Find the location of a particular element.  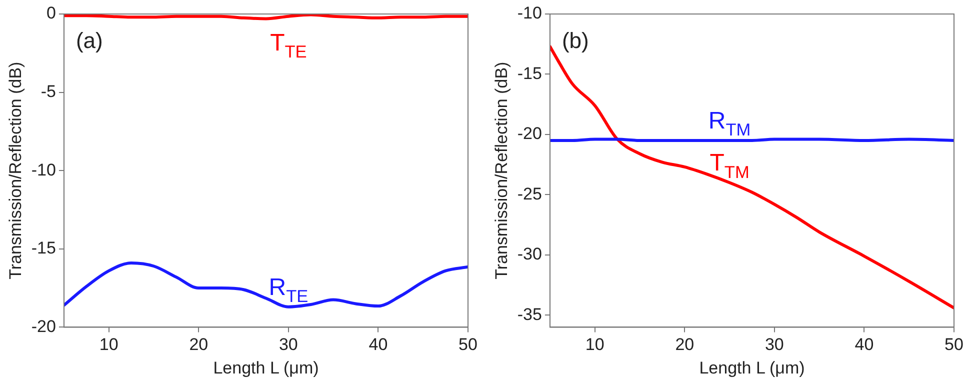

y-tick-label: -5 is located at coordinates (48, 91).